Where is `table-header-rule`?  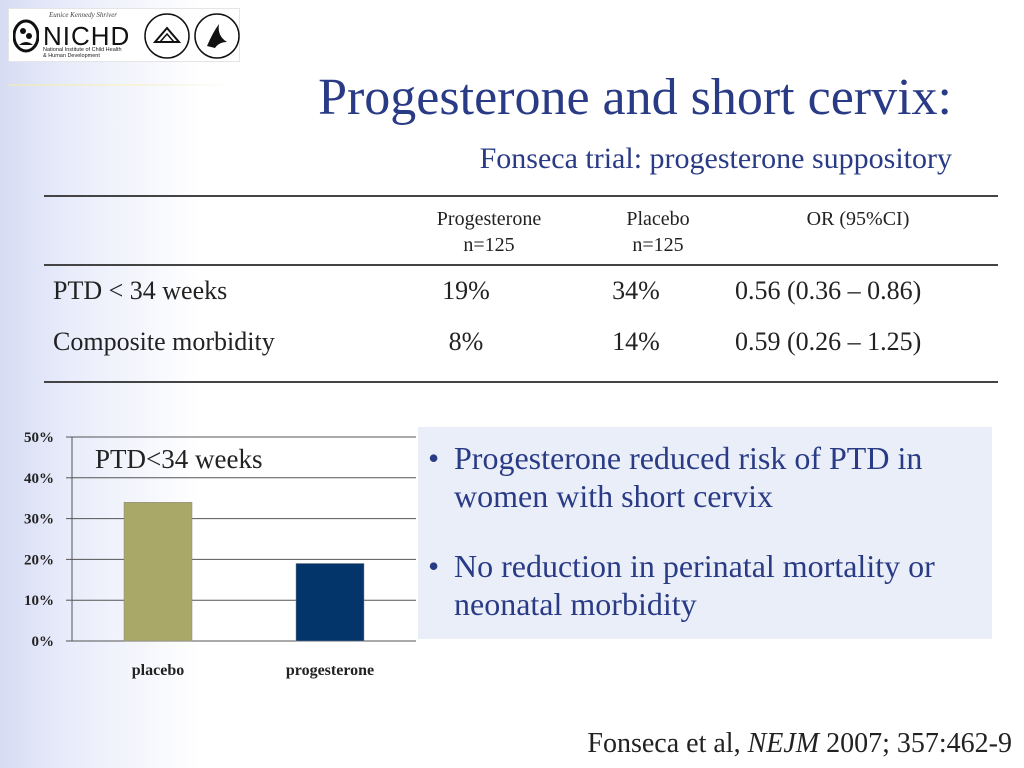 table-header-rule is located at coordinates (521, 265).